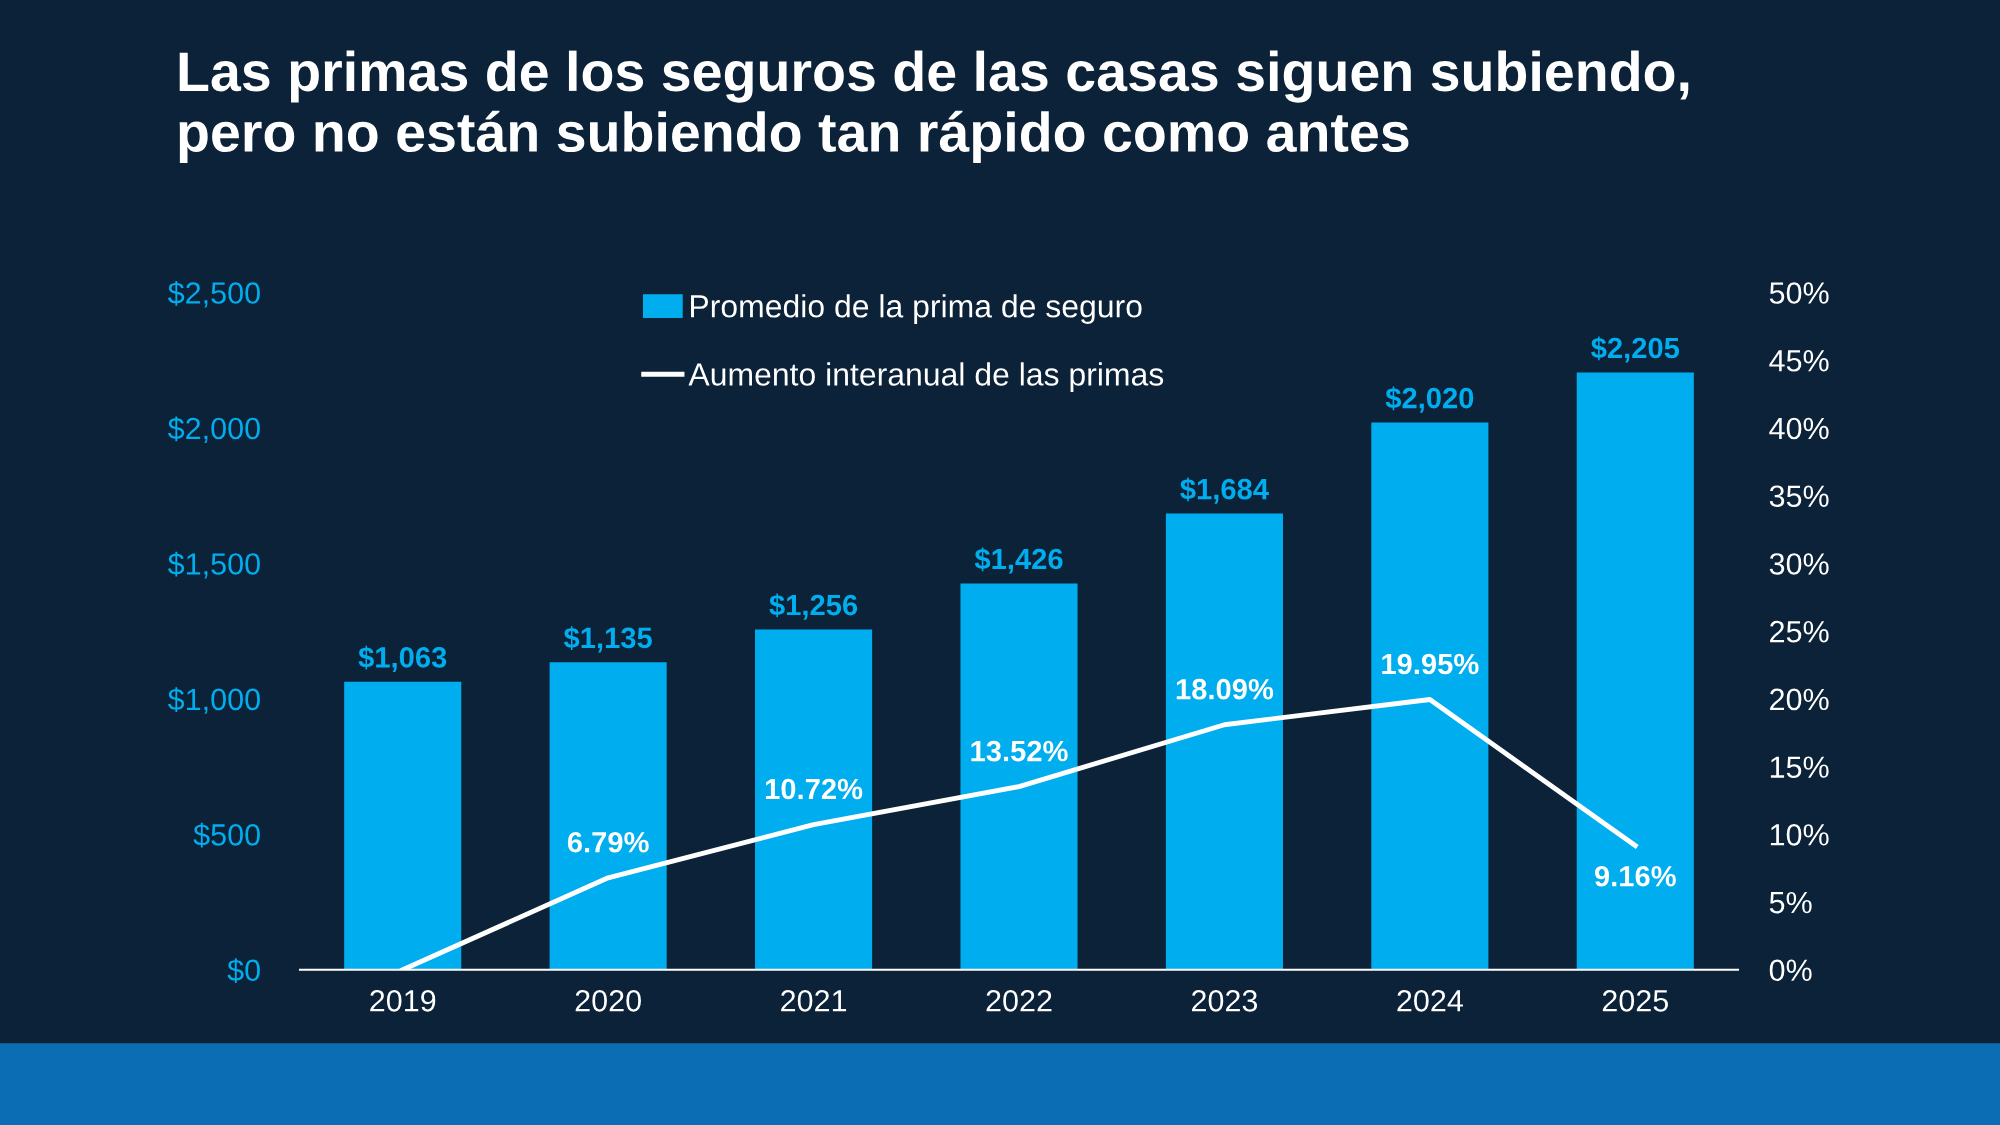  I want to click on x-tick-label: 2020, so click(608, 1001).